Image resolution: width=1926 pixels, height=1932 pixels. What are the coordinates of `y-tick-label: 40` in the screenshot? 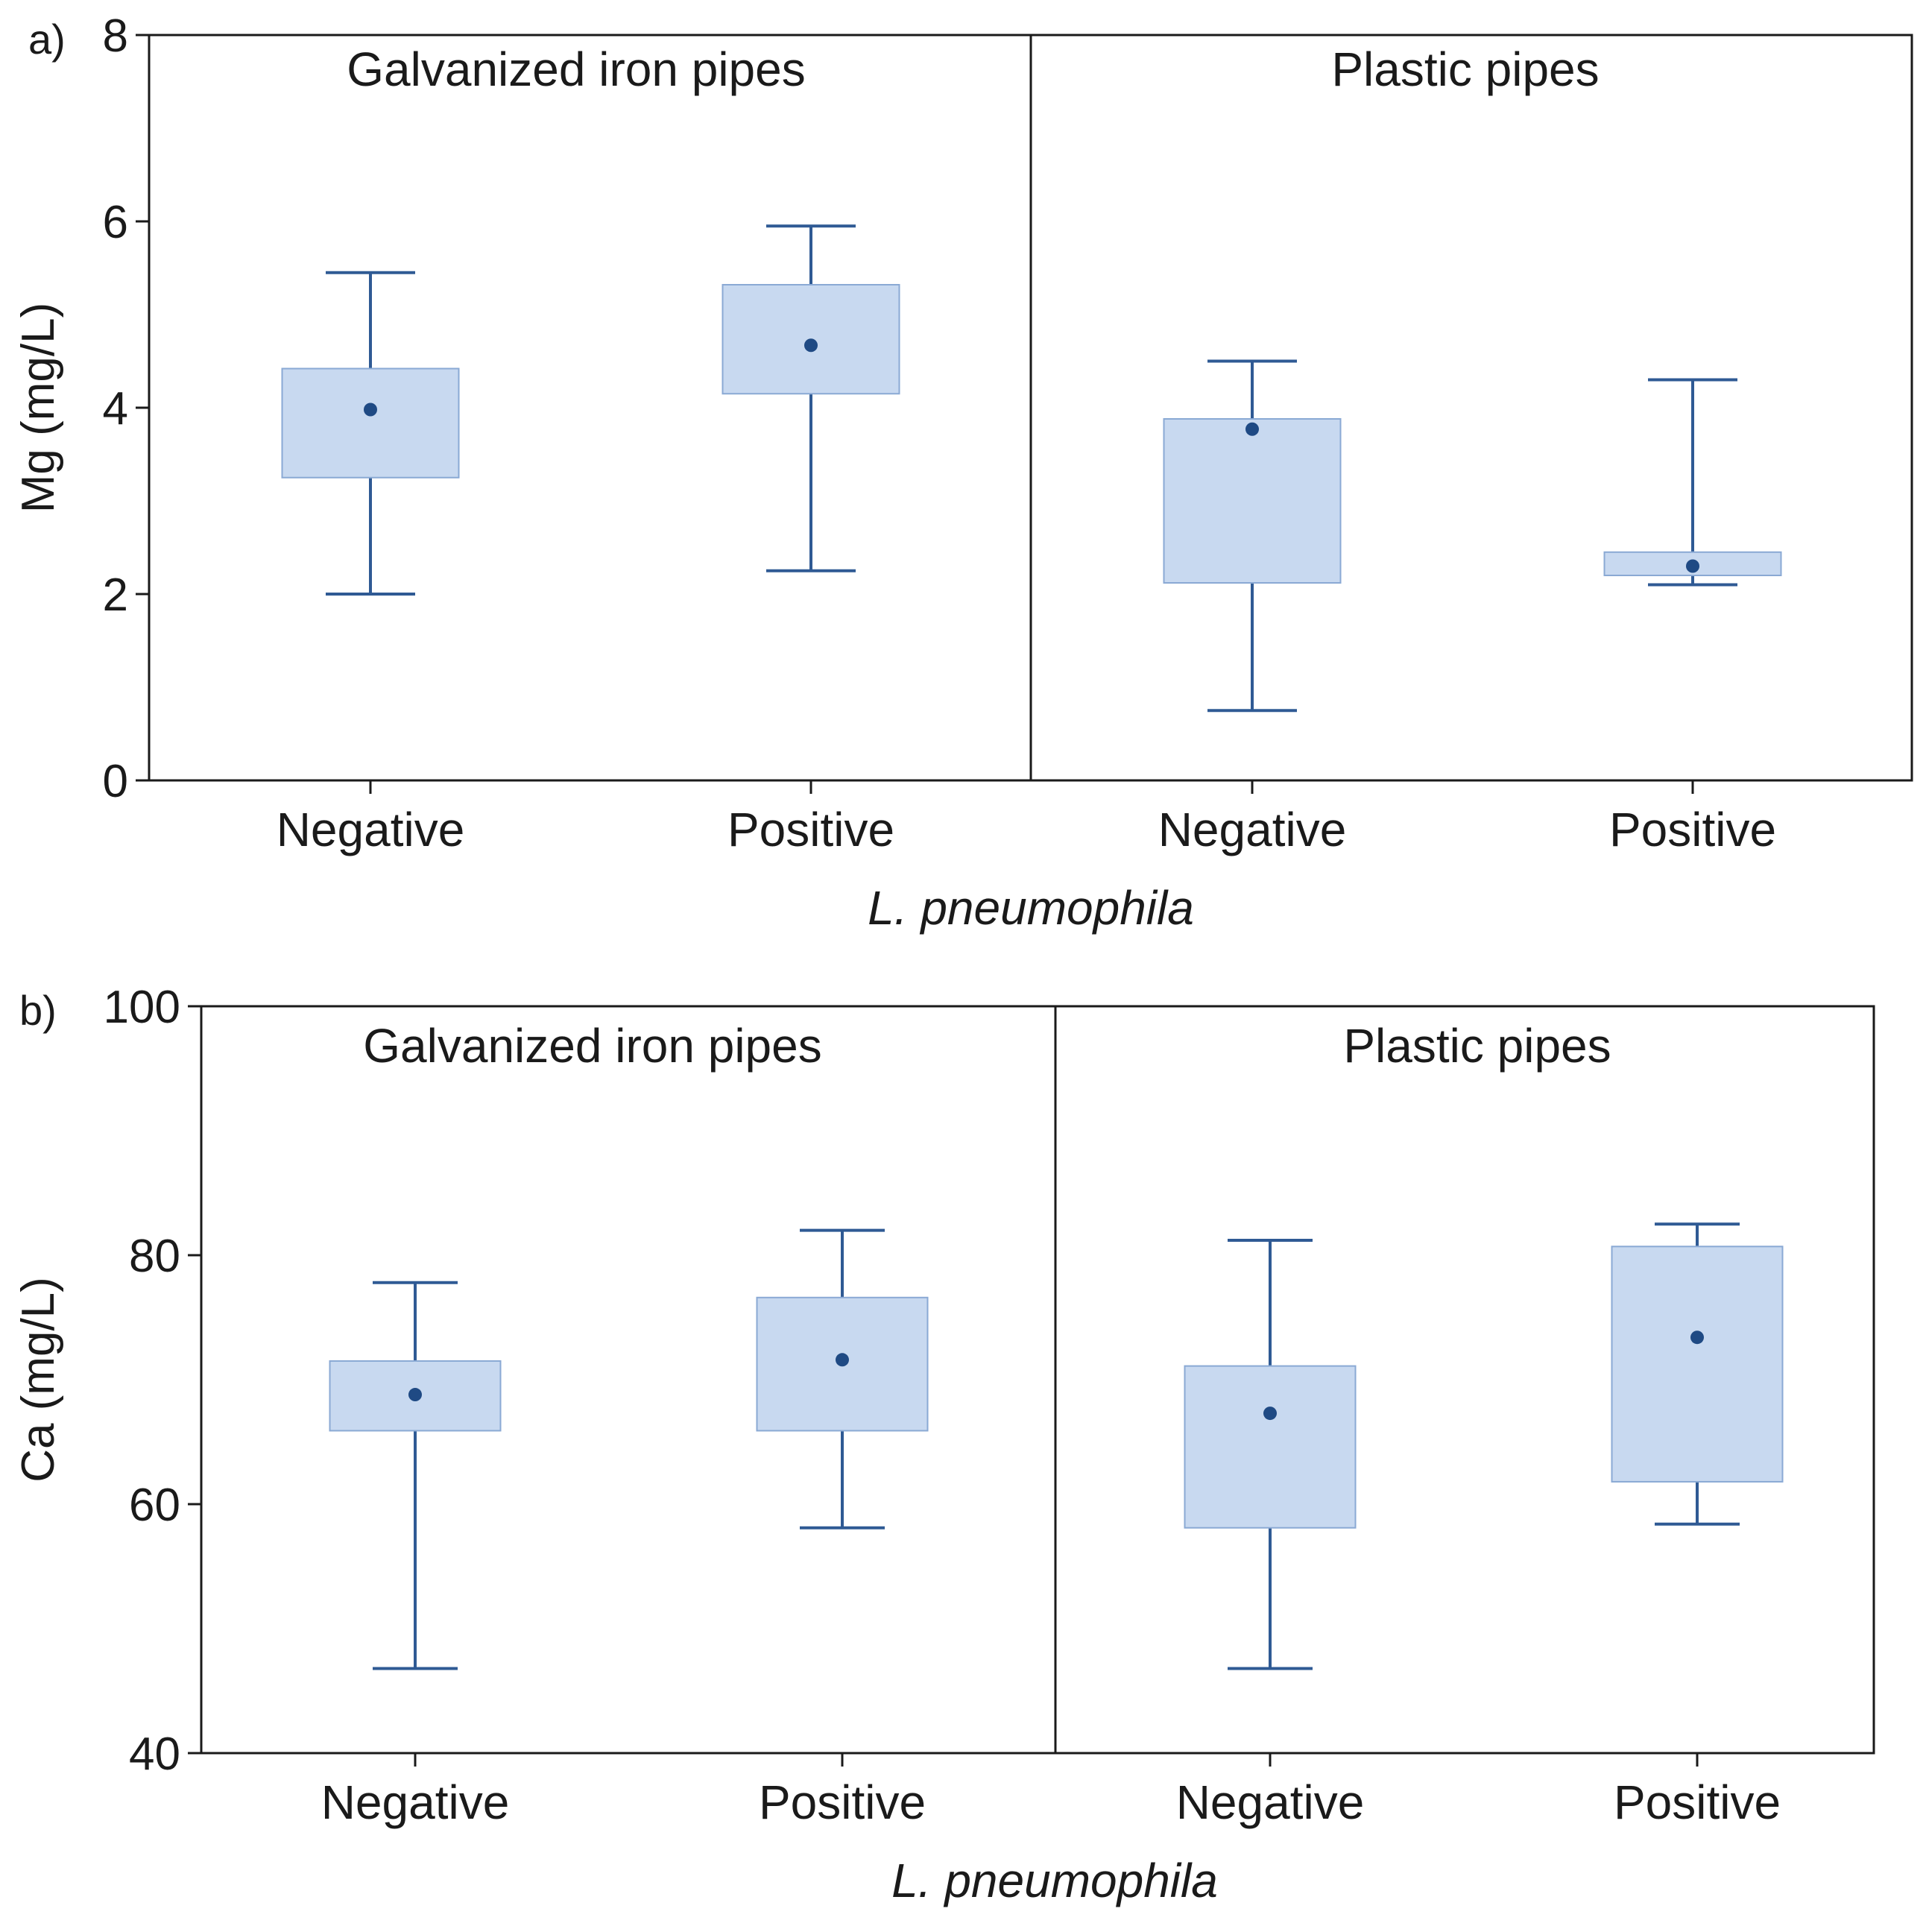 It's located at (154, 1754).